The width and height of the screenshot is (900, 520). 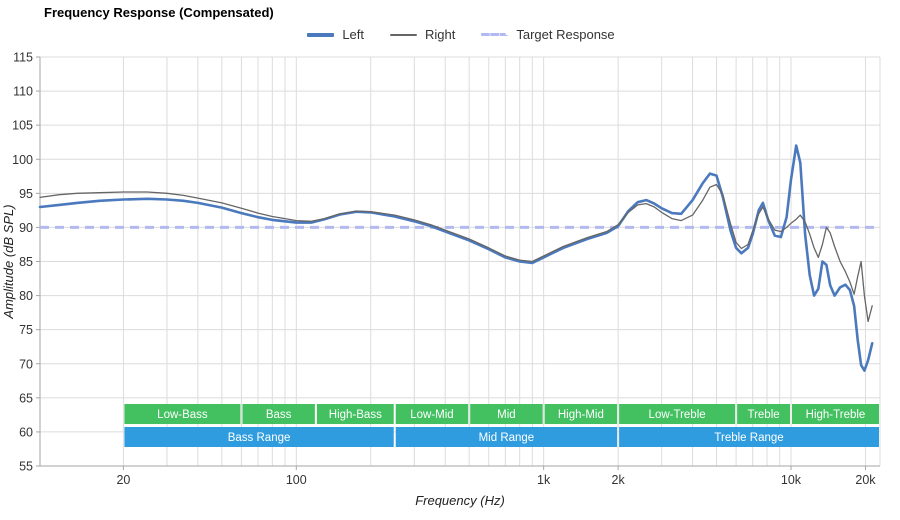 I want to click on sub-band-label: Low-Bass, so click(x=182, y=415).